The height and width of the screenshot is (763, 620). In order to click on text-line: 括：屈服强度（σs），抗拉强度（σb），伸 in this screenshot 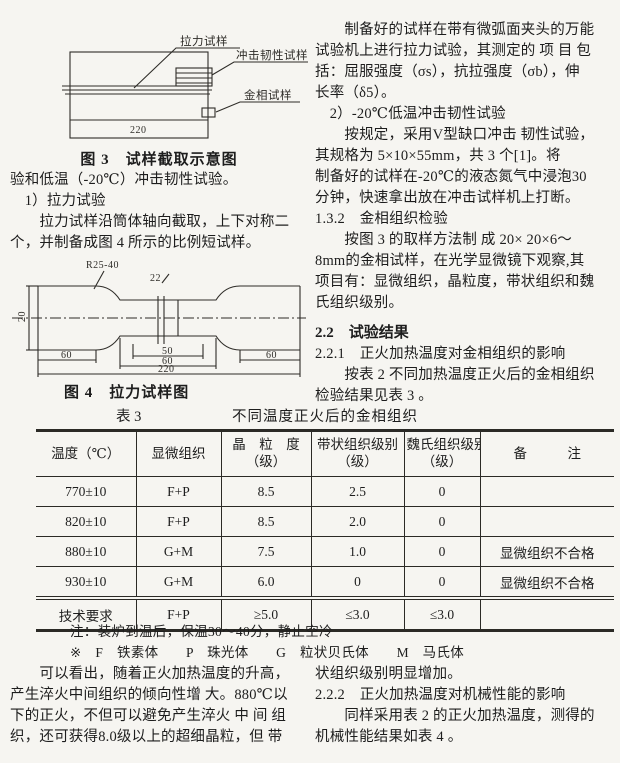, I will do `click(447, 72)`.